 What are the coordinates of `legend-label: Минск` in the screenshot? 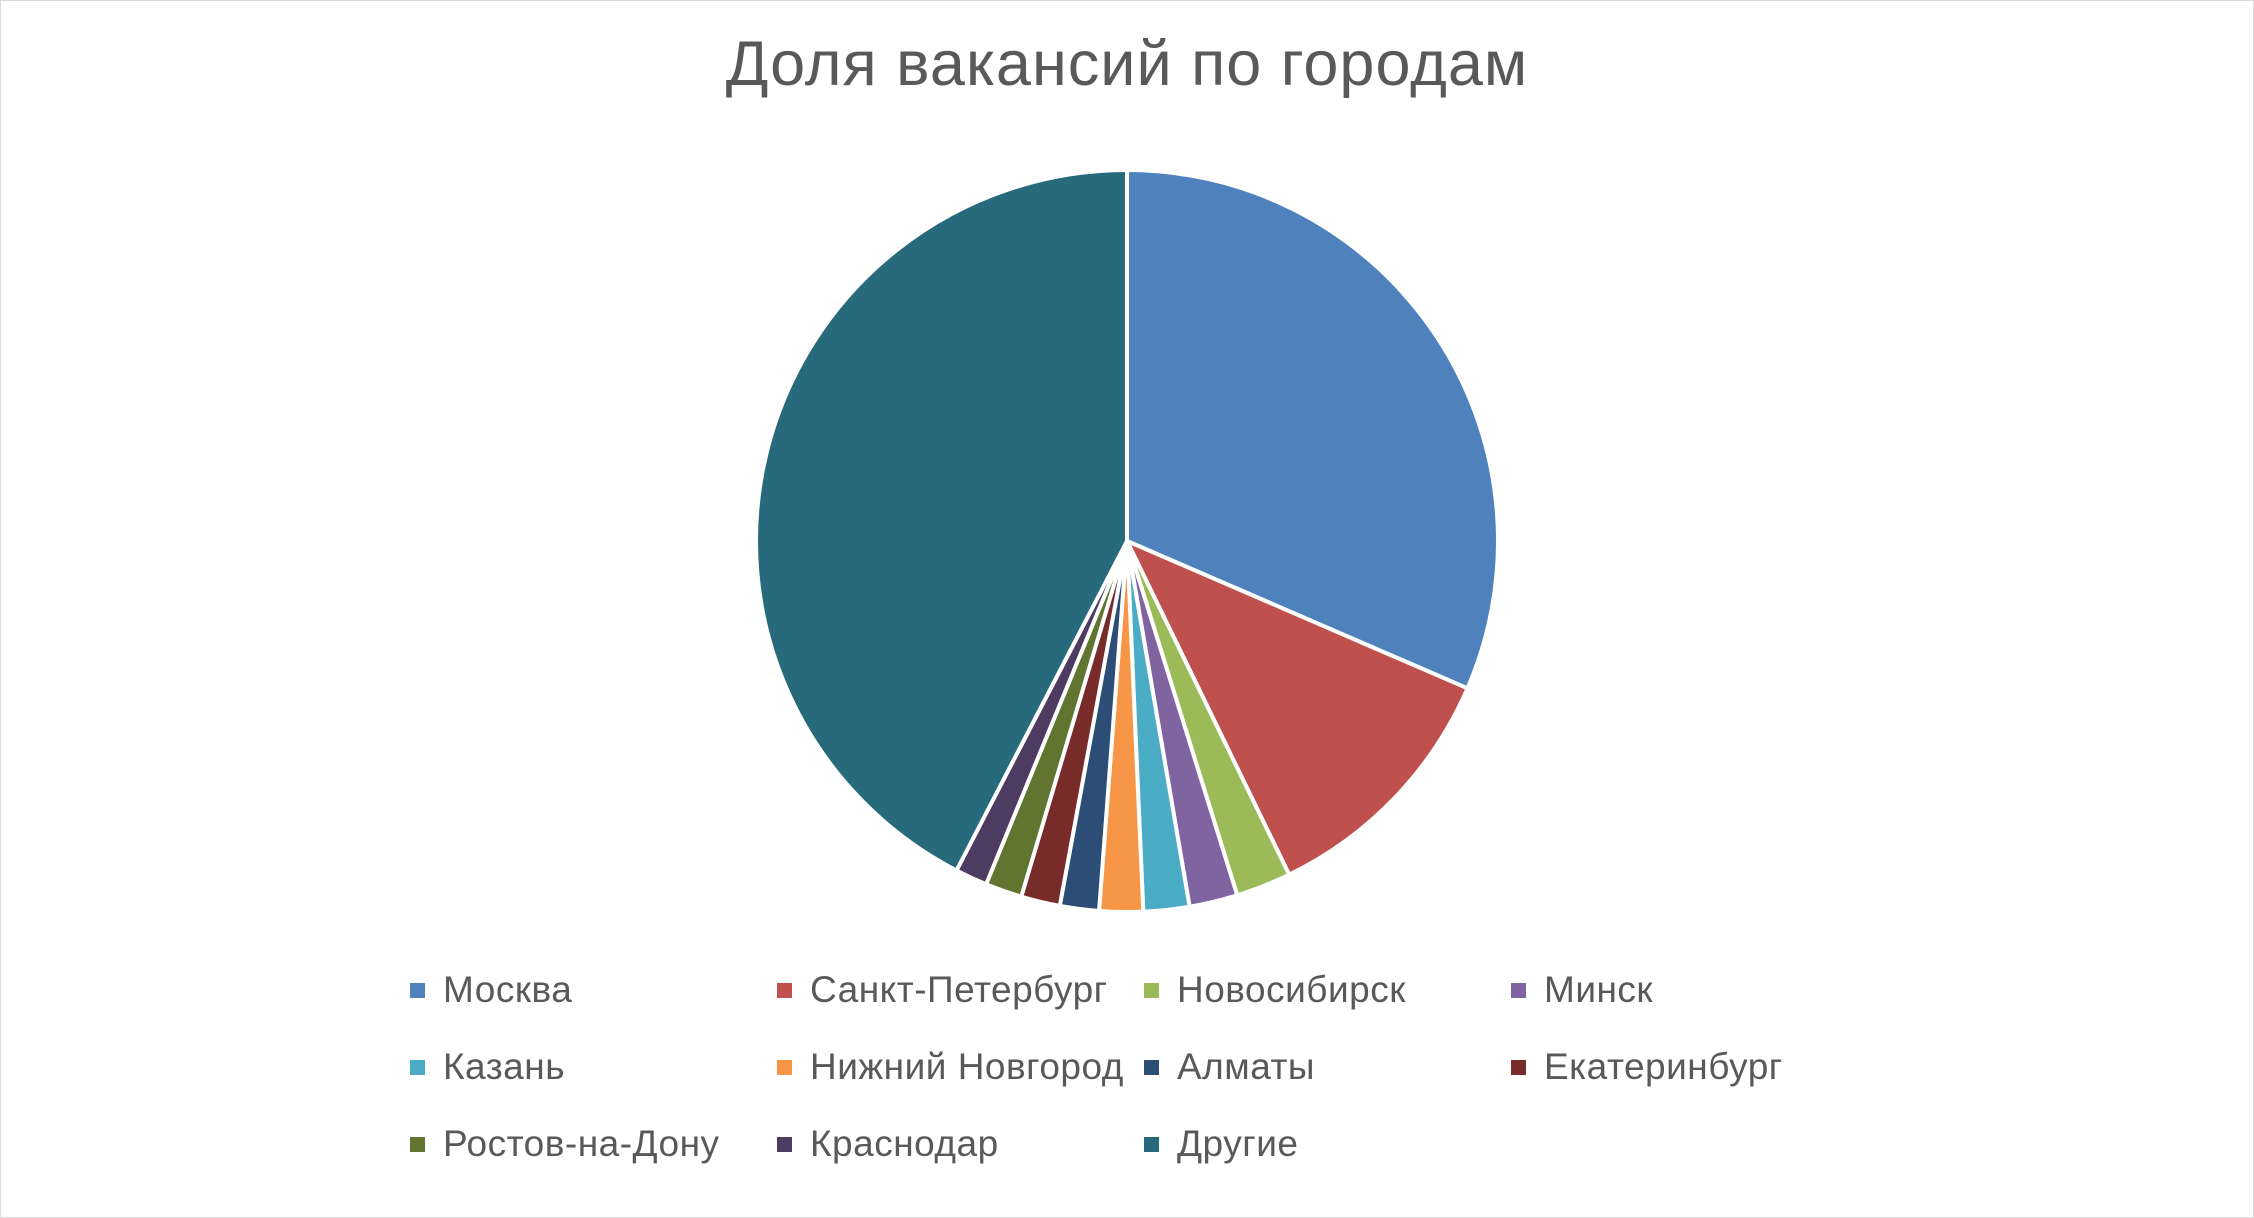 It's located at (1599, 989).